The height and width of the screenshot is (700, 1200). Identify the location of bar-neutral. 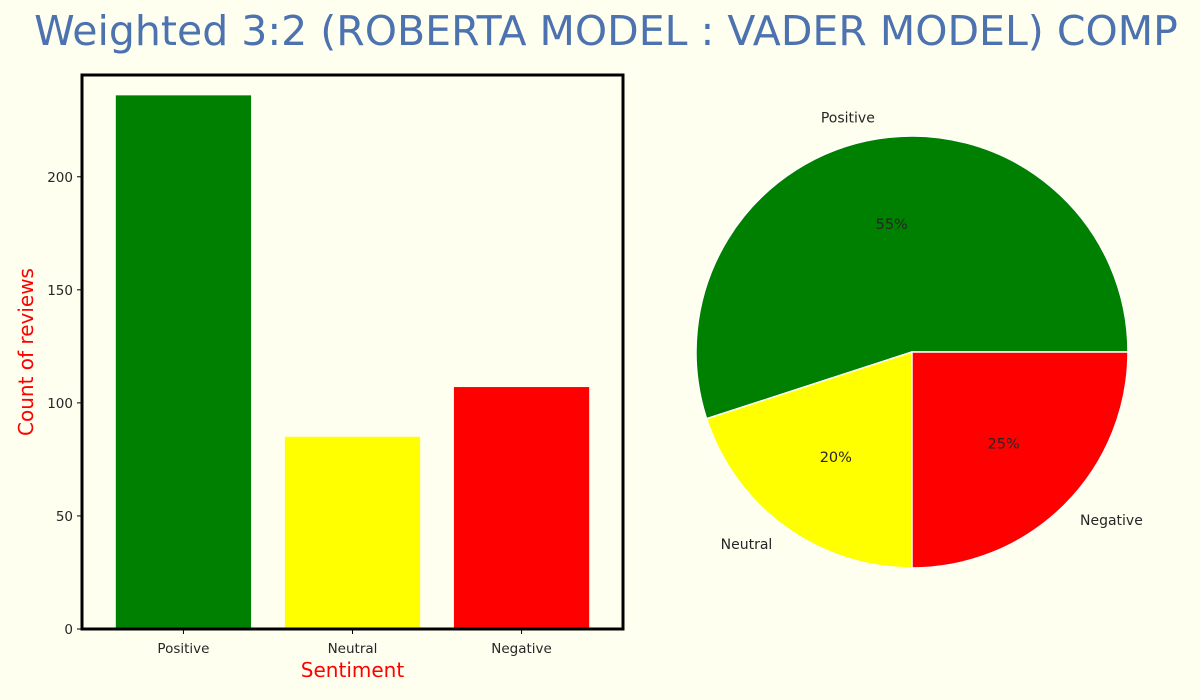
(352, 532).